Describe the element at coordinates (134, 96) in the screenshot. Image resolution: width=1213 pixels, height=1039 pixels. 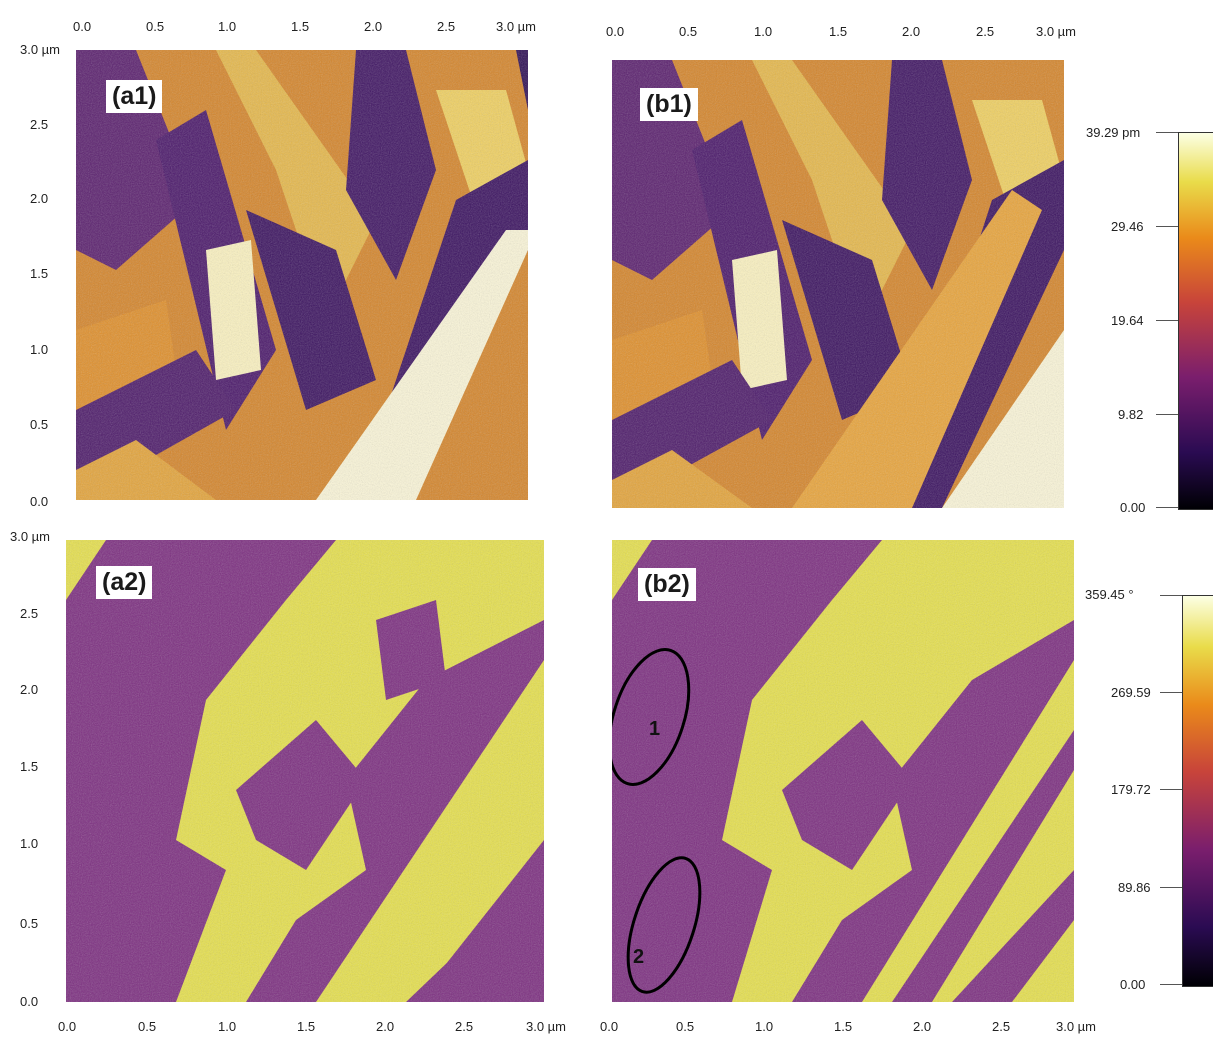
I see `panel-label-a1: (a1)` at that location.